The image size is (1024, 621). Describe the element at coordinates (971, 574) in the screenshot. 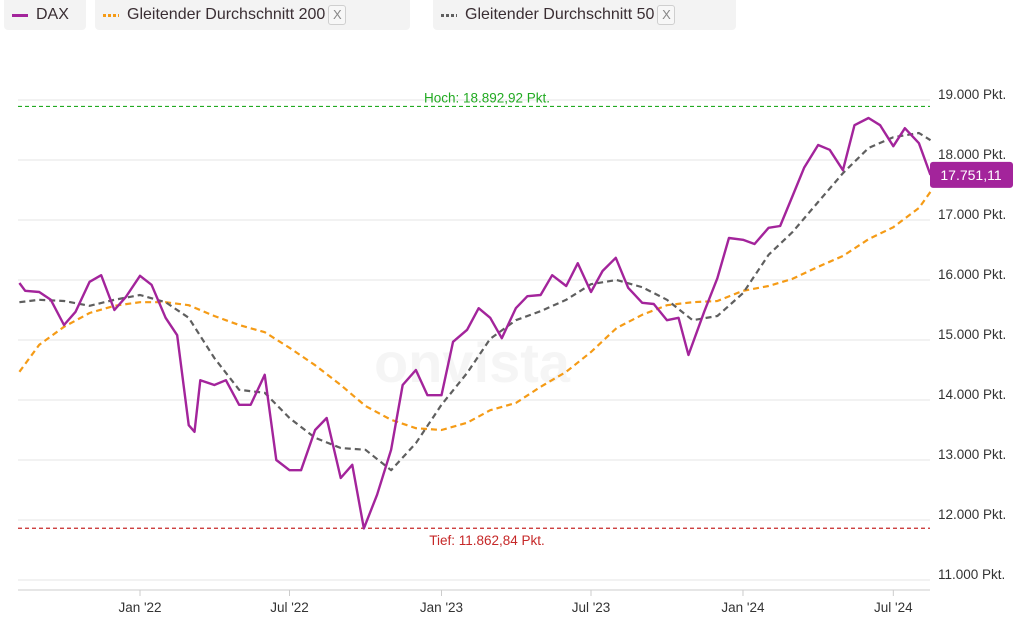

I see `y-tick-label: 11.000 Pkt.` at that location.